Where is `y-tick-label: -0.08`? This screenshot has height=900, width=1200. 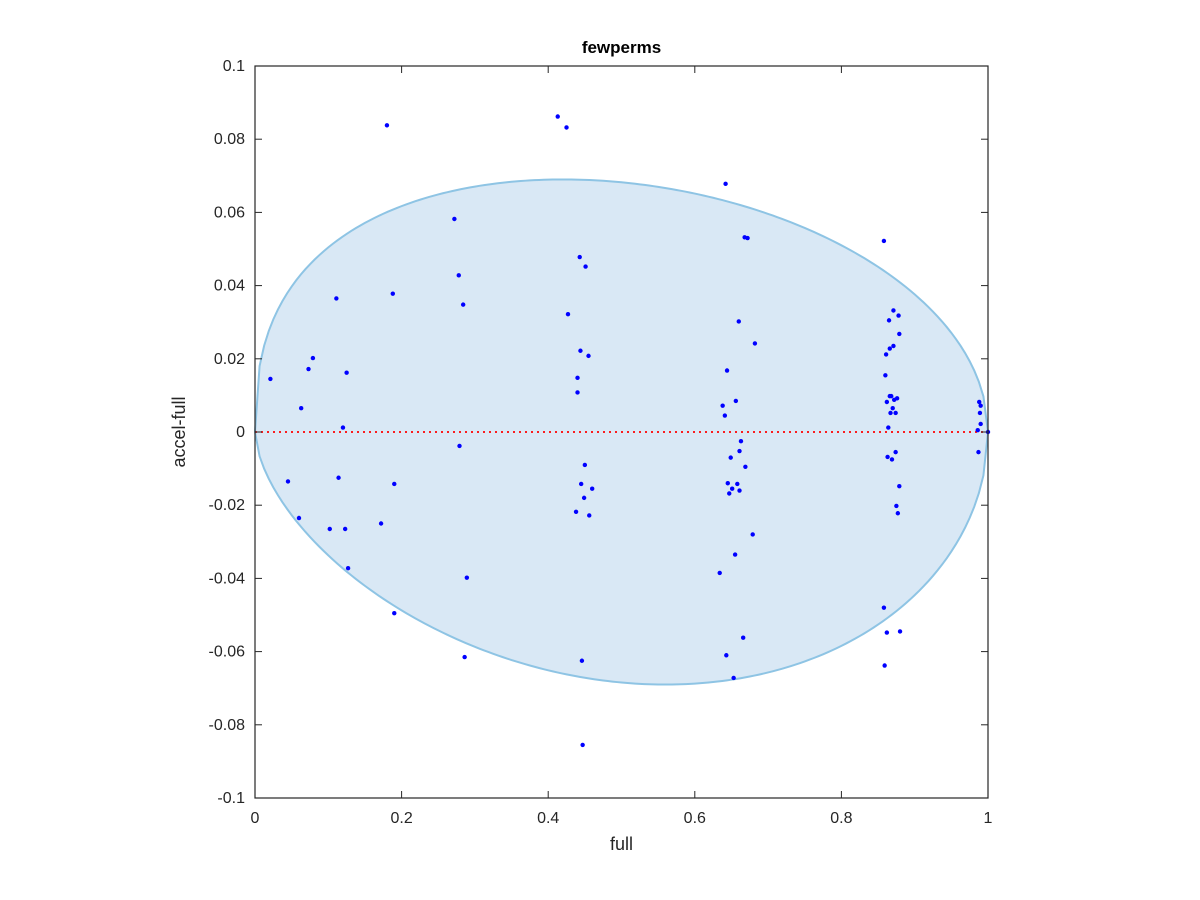
y-tick-label: -0.08 is located at coordinates (227, 725).